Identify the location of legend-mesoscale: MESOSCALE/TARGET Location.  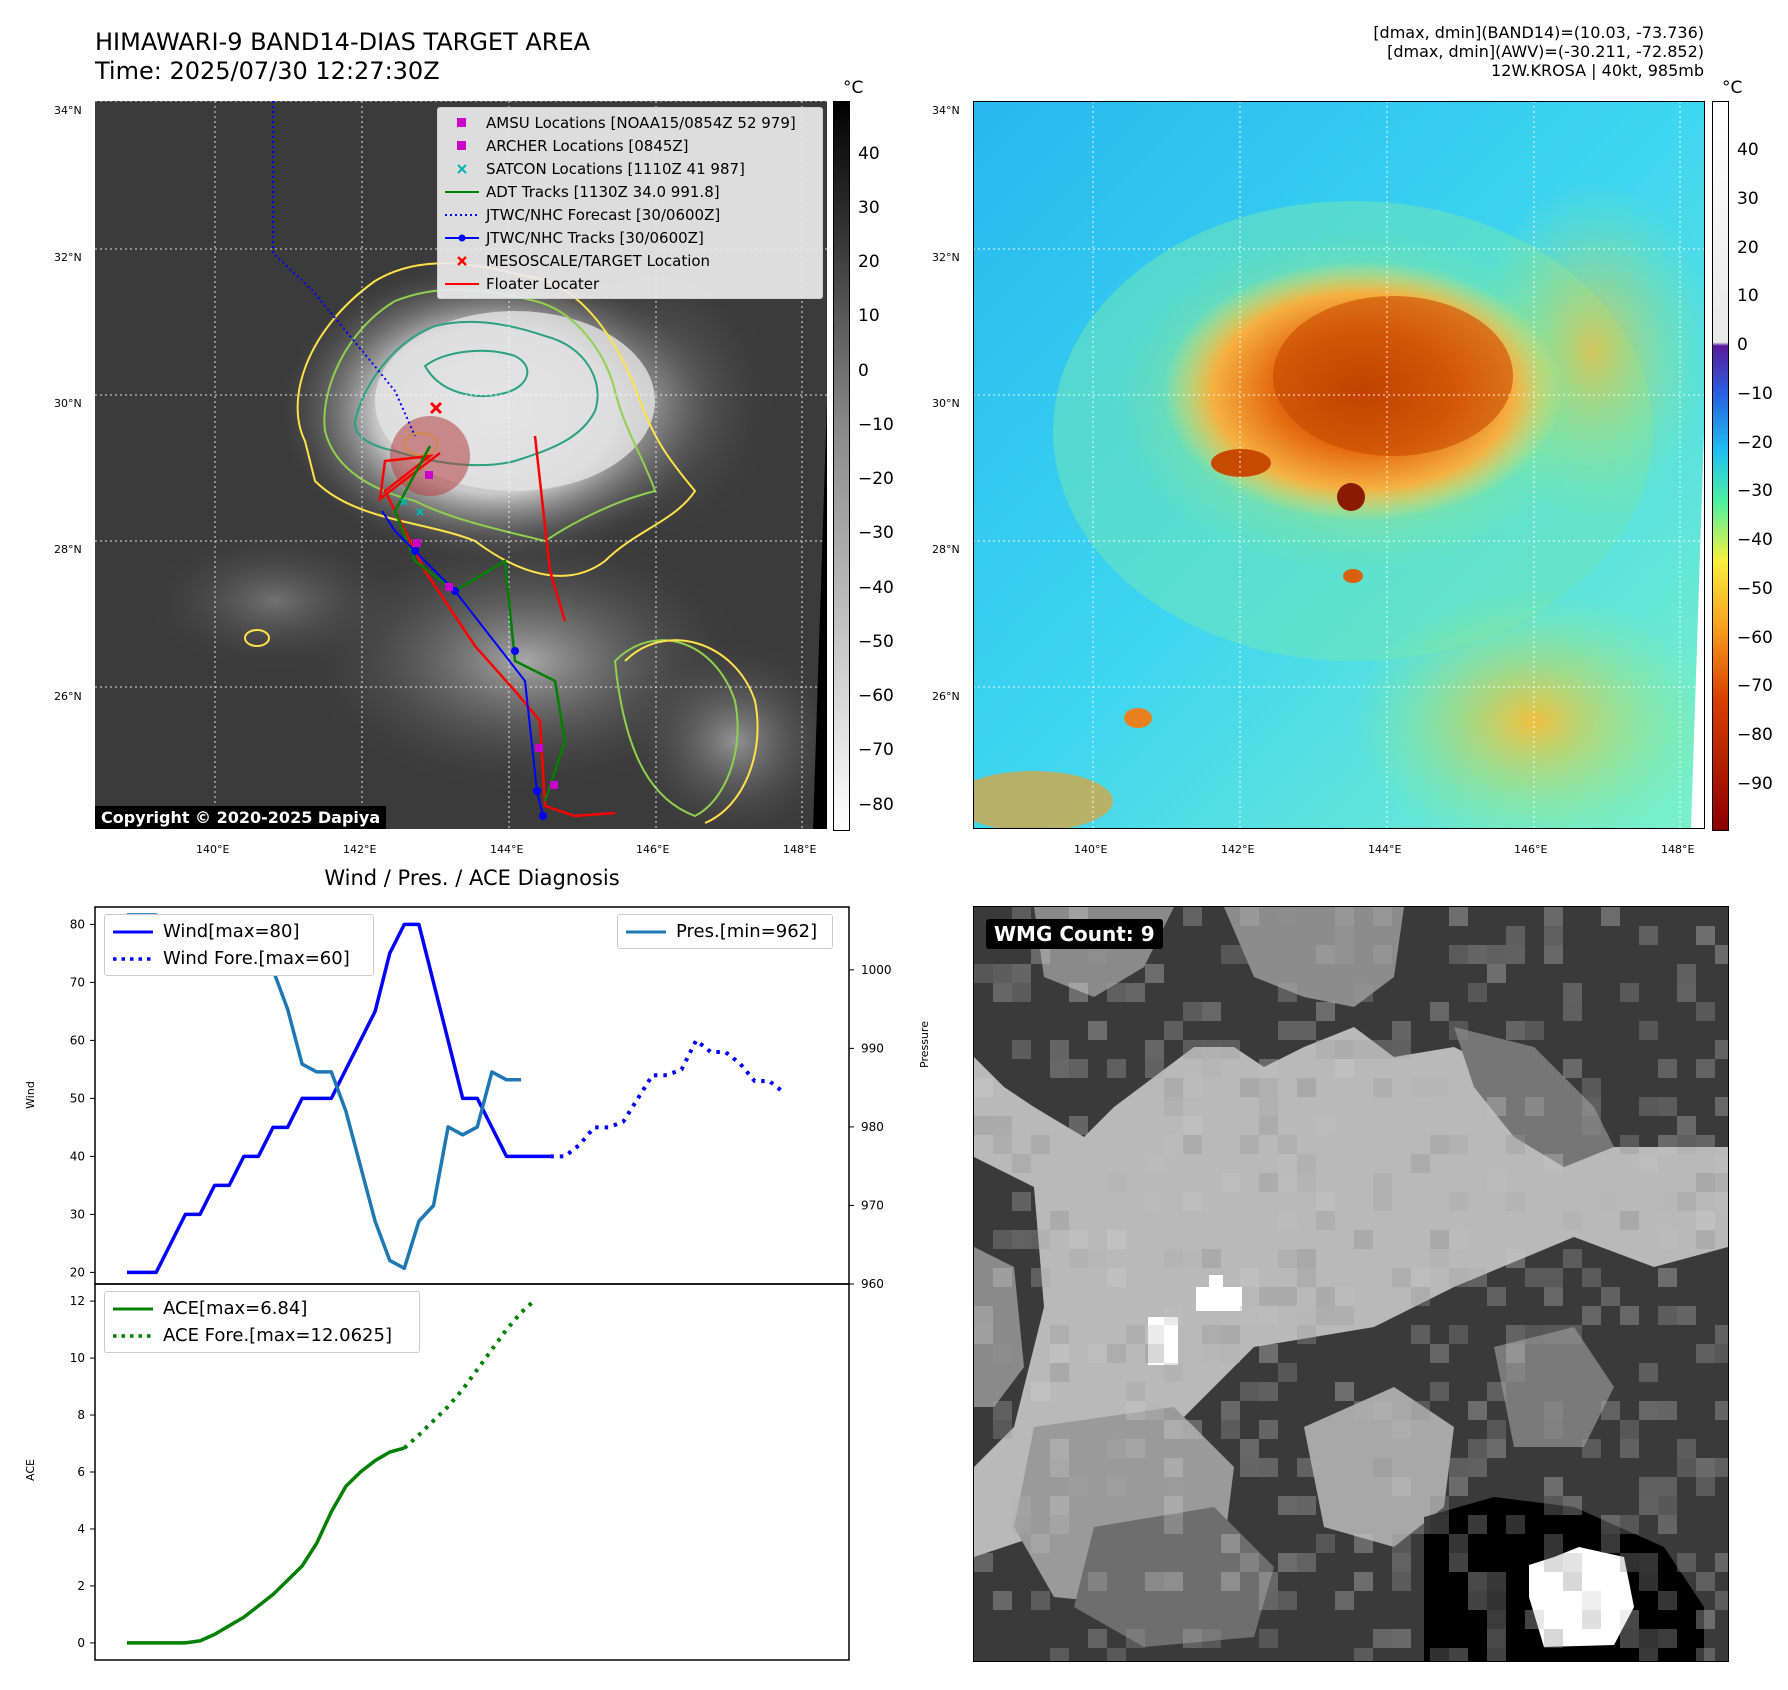
(630, 260).